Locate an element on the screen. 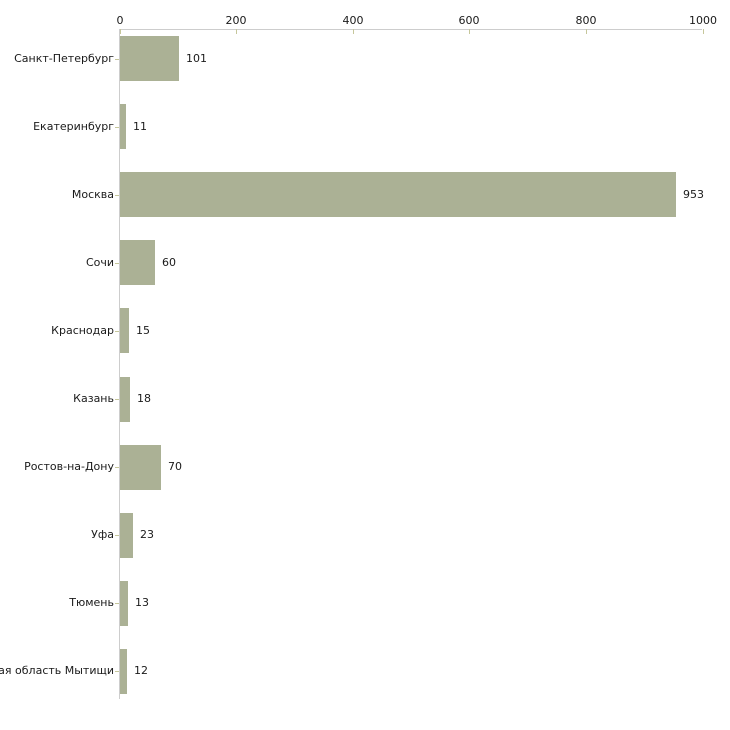 Image resolution: width=730 pixels, height=730 pixels. bar-value-label: 101 is located at coordinates (196, 58).